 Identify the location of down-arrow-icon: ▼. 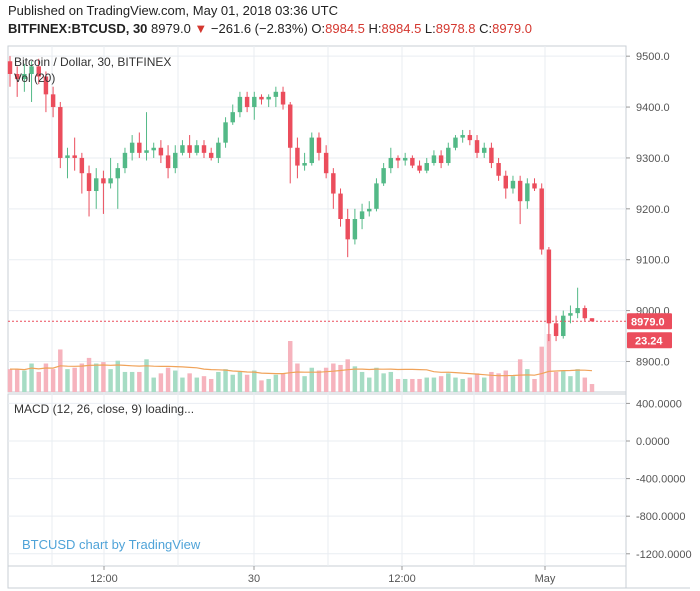
(201, 28).